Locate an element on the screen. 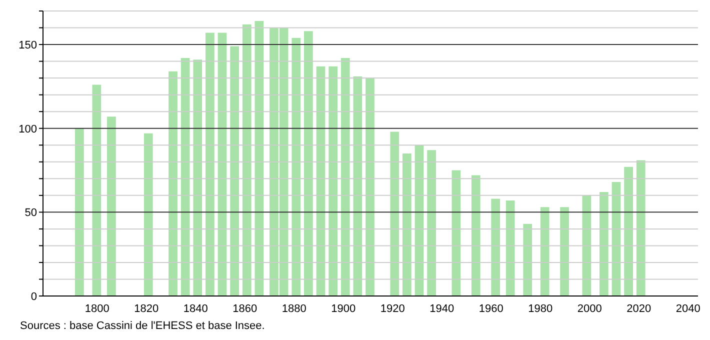 The height and width of the screenshot is (340, 710). x-tick-label: 1820 is located at coordinates (146, 308).